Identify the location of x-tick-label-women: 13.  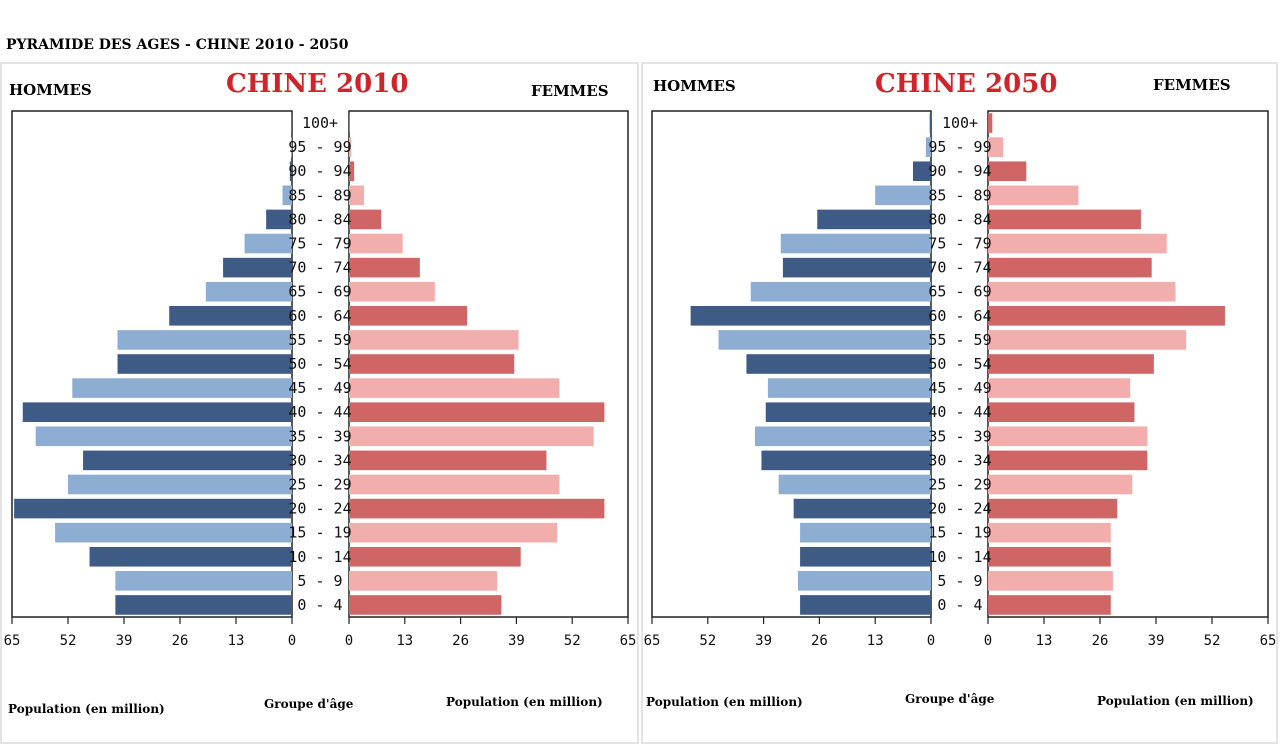
(1044, 641).